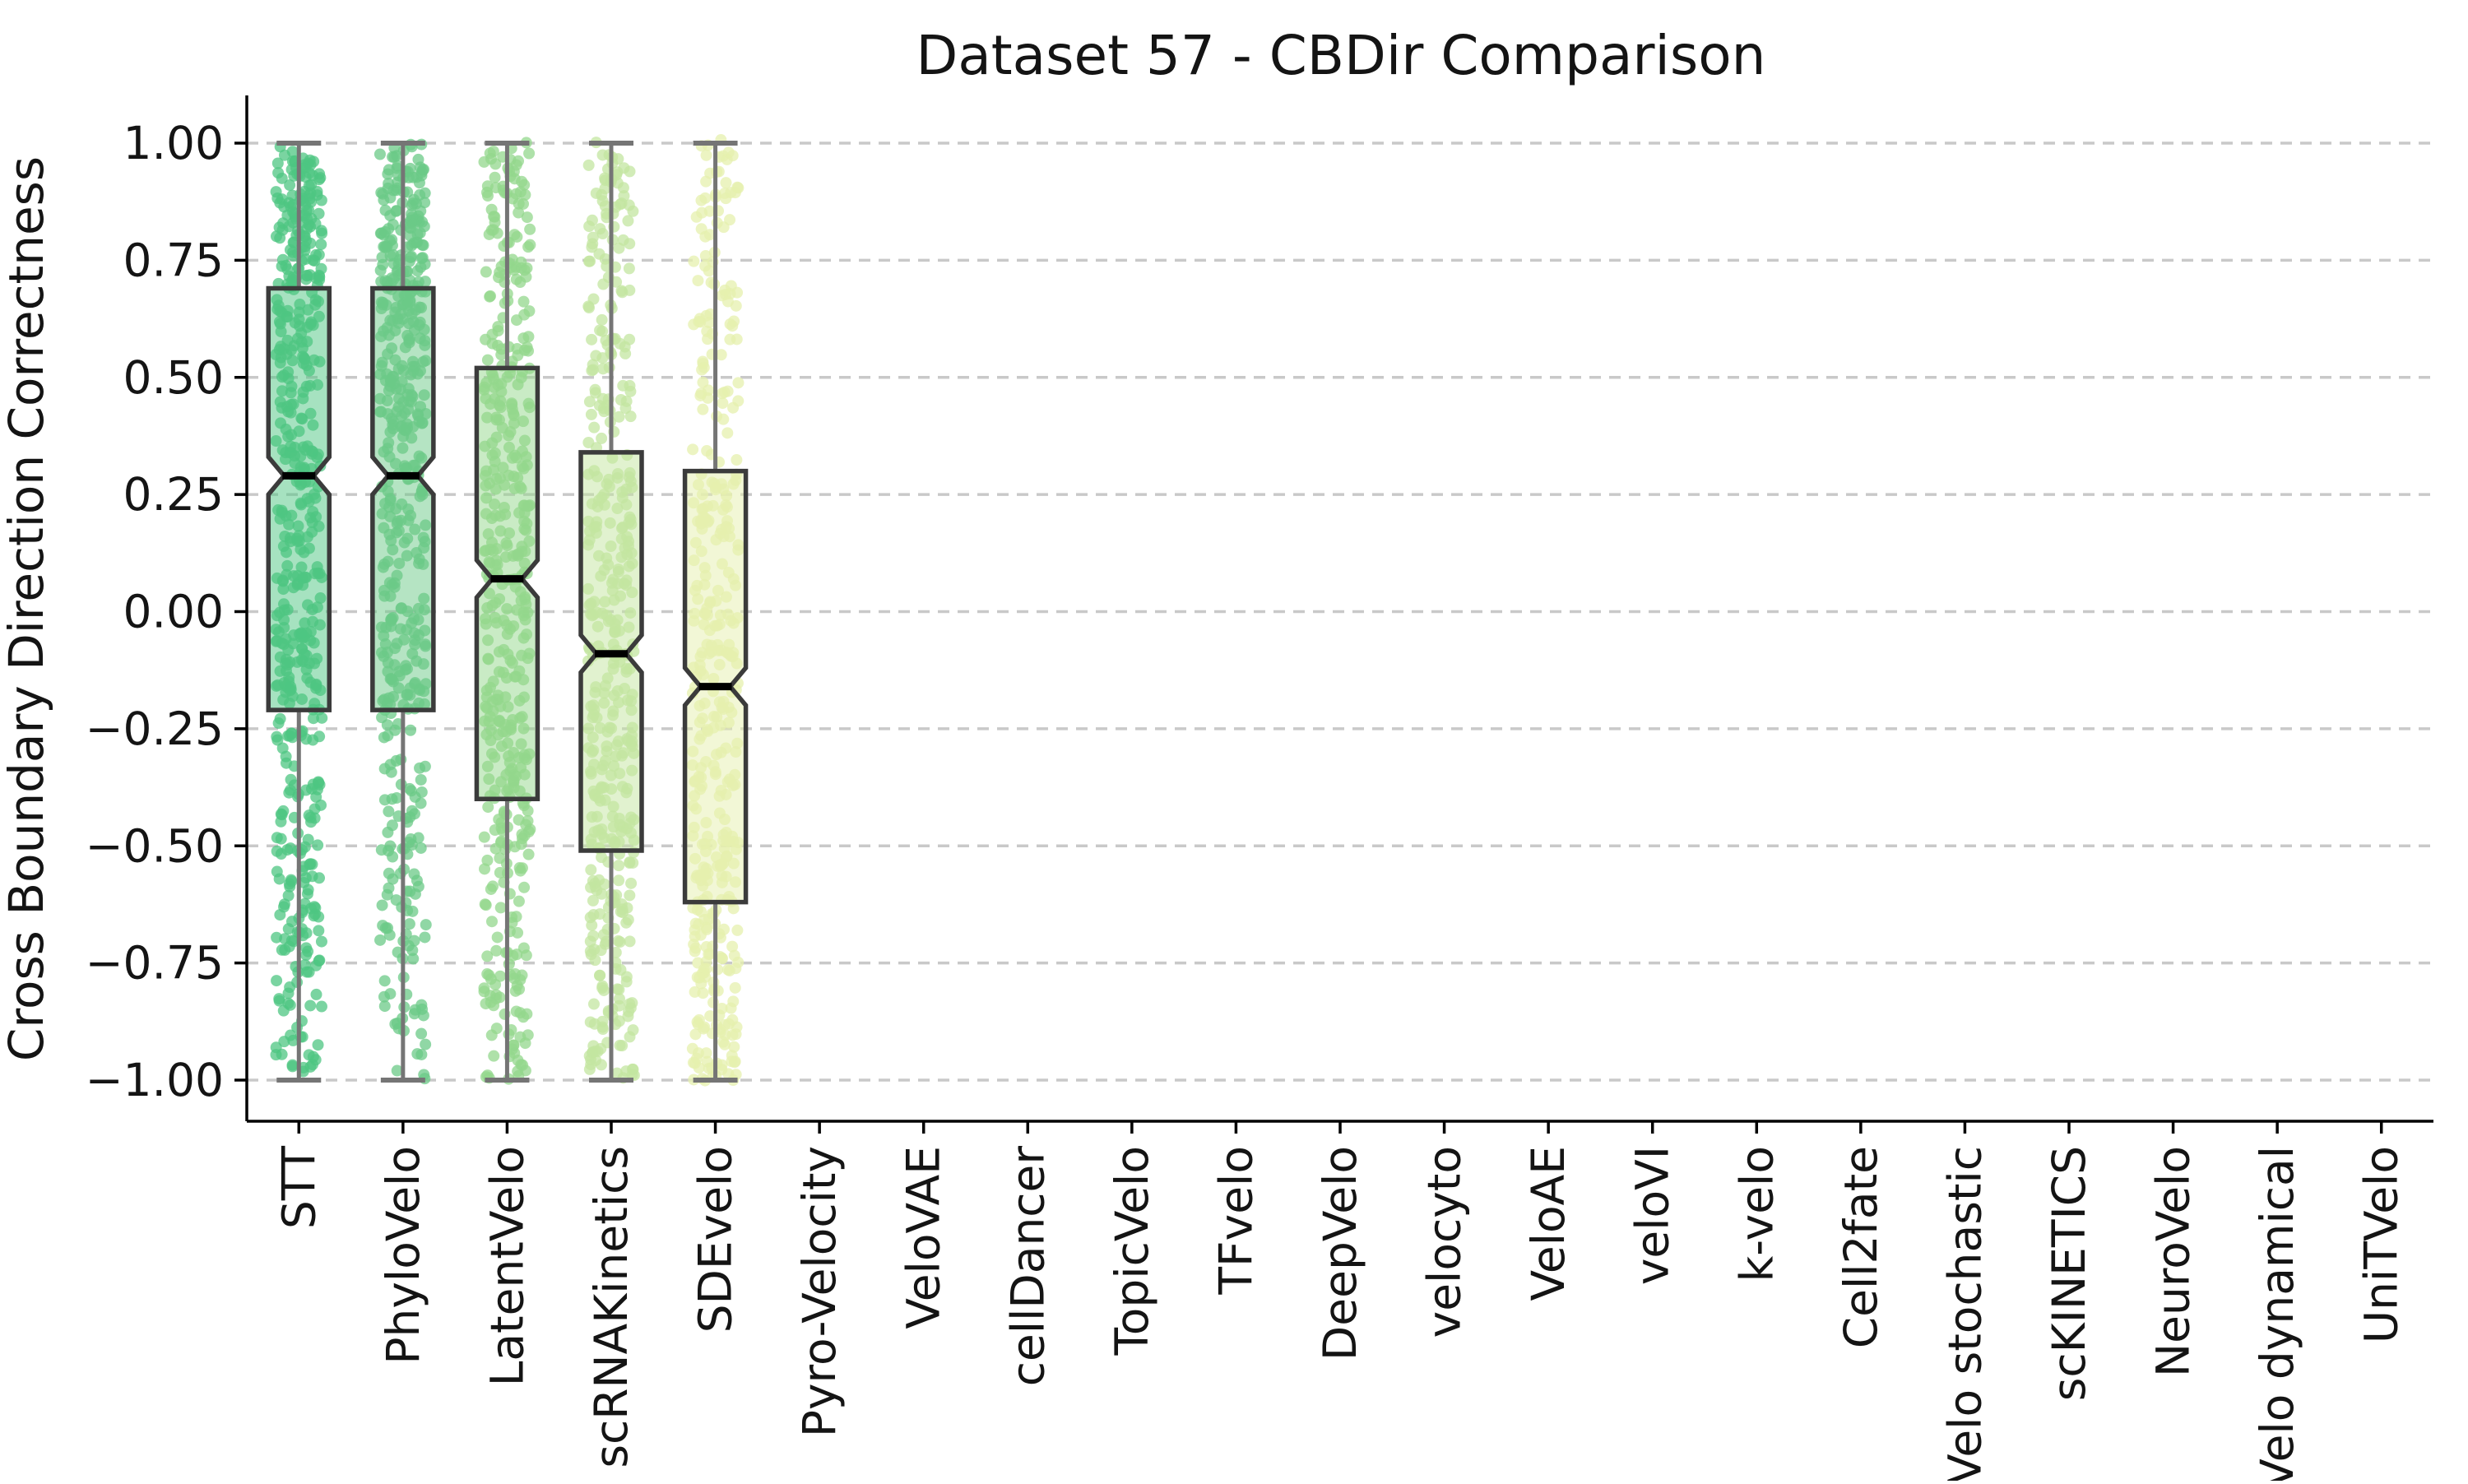 This screenshot has width=2468, height=1484. What do you see at coordinates (819, 1291) in the screenshot?
I see `x-tick-label-Pyro-Velocity: Pyro-Velocity` at bounding box center [819, 1291].